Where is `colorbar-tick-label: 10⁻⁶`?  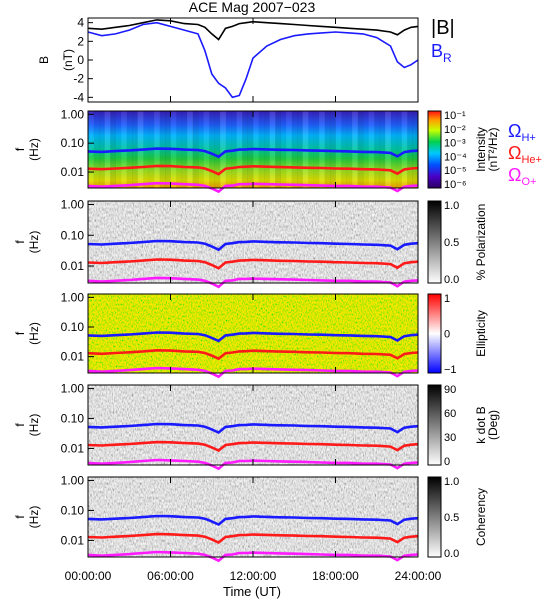
colorbar-tick-label: 10⁻⁶ is located at coordinates (455, 185).